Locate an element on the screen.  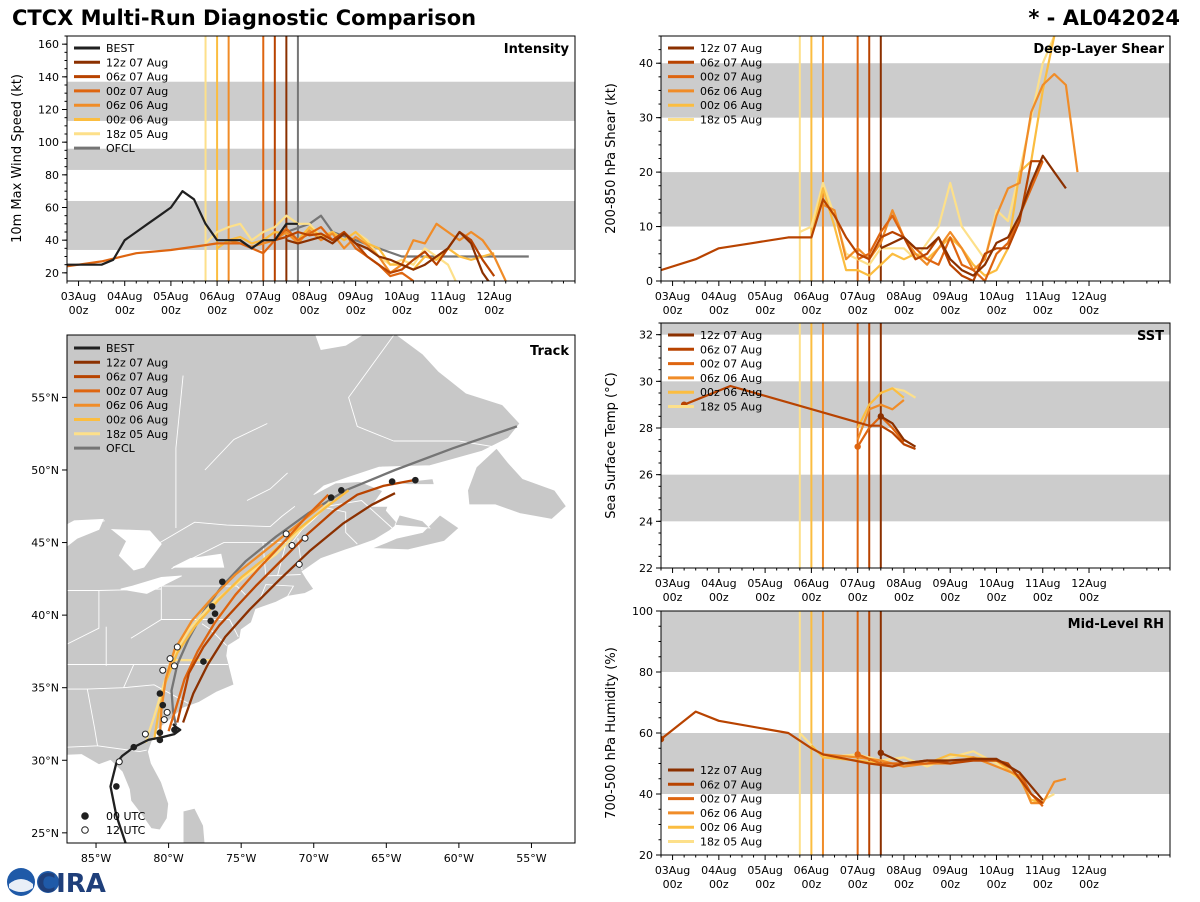
intensity-ytick-label: 120 is located at coordinates (48, 110).